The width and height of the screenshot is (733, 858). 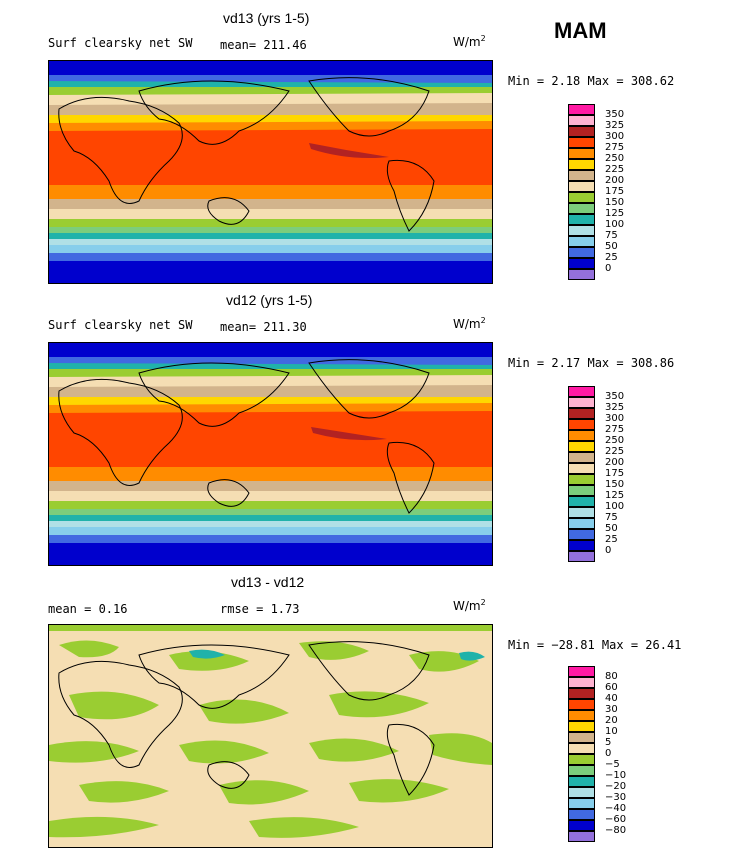 What do you see at coordinates (88, 609) in the screenshot?
I see `panel-3-mean: mean = 0.16` at bounding box center [88, 609].